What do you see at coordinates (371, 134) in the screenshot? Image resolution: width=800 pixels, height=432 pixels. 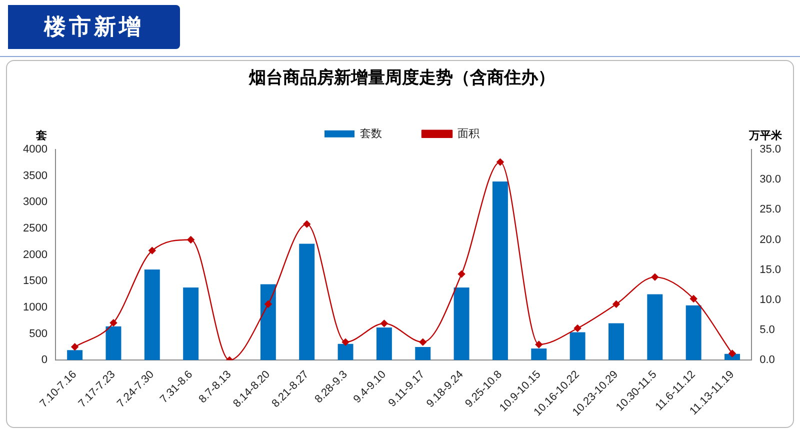 I see `legend-label: 套数` at bounding box center [371, 134].